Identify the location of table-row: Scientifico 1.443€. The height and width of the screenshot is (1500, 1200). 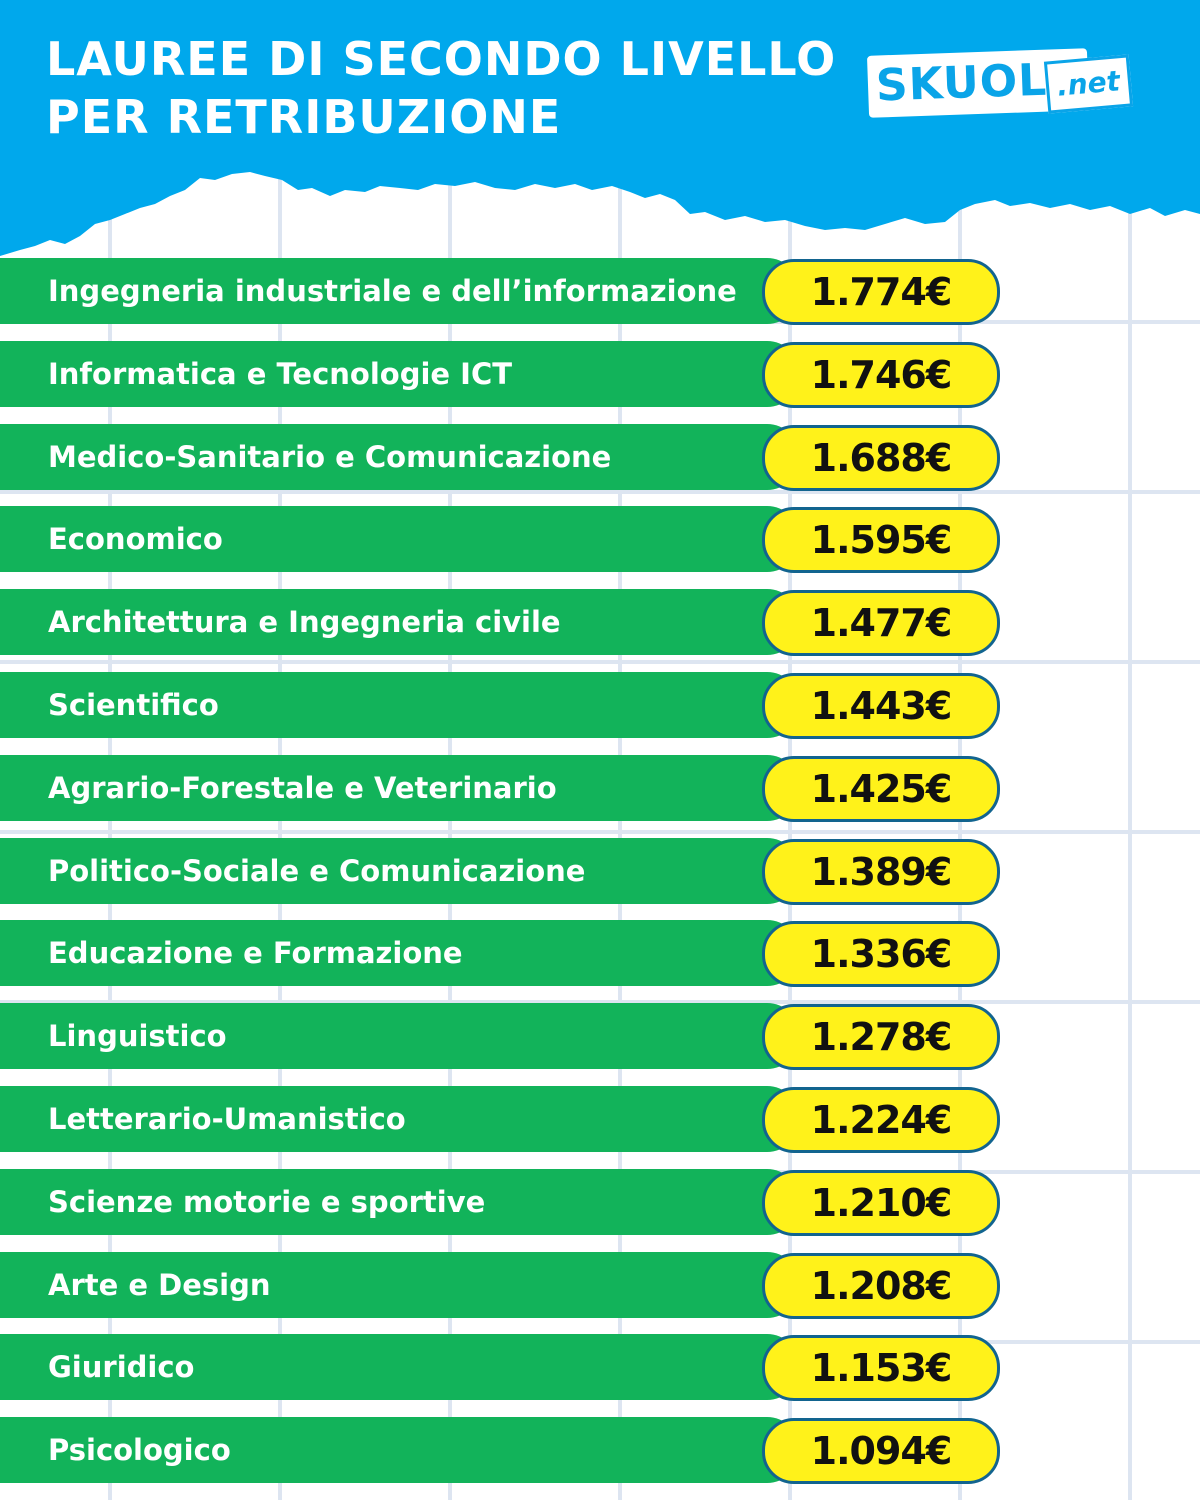
(500, 705).